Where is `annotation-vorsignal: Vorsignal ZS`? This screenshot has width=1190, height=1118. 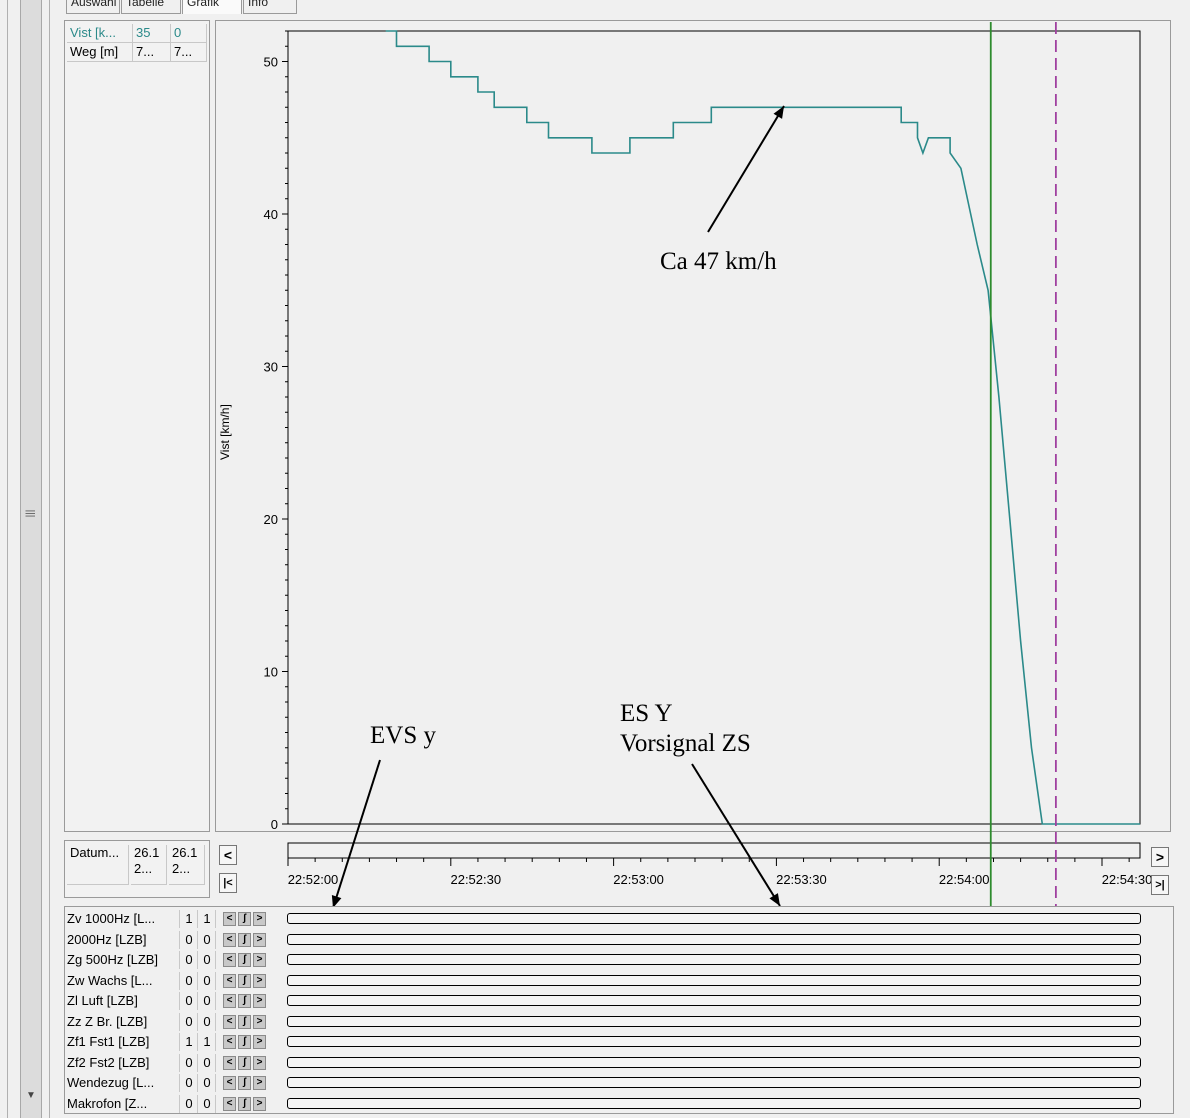
annotation-vorsignal: Vorsignal ZS is located at coordinates (685, 743).